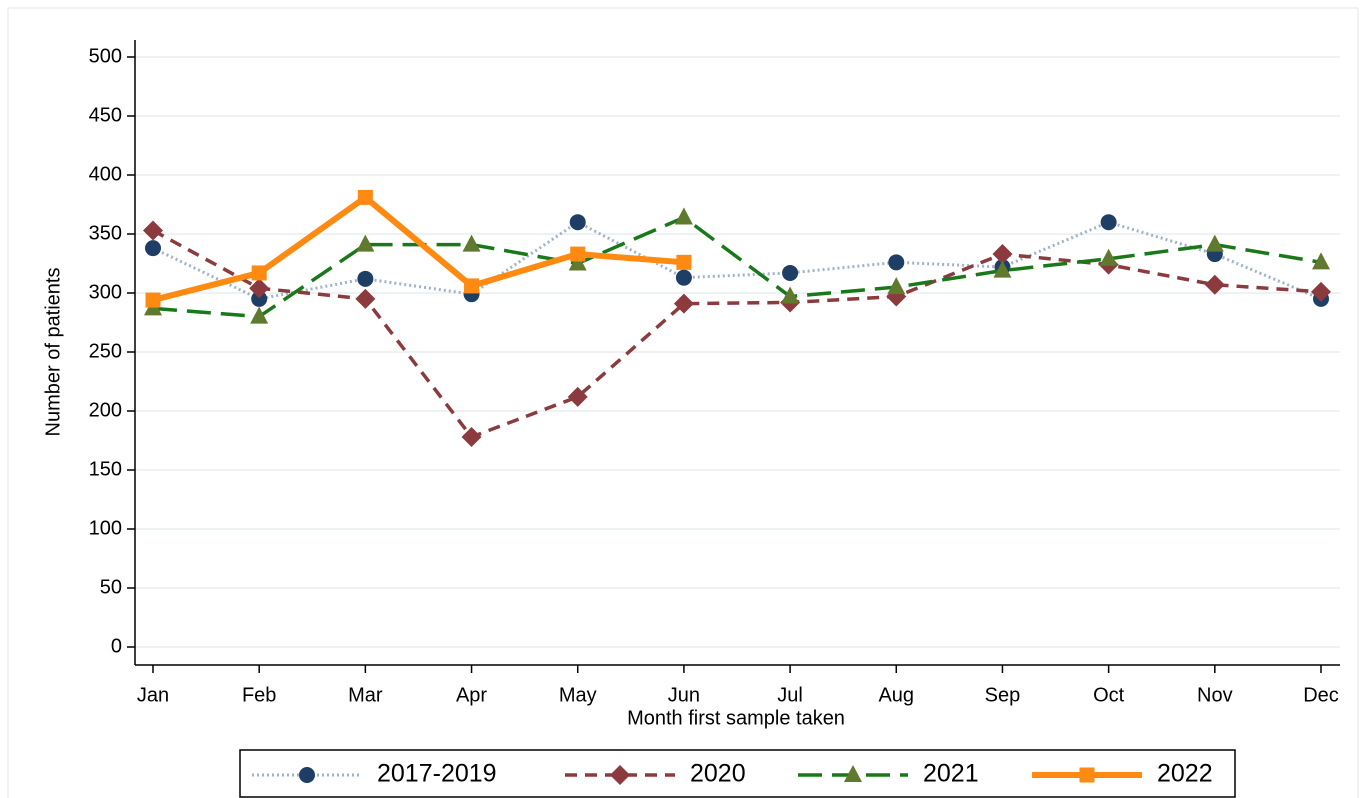 The height and width of the screenshot is (798, 1366). I want to click on x-tick-label: Aug, so click(896, 695).